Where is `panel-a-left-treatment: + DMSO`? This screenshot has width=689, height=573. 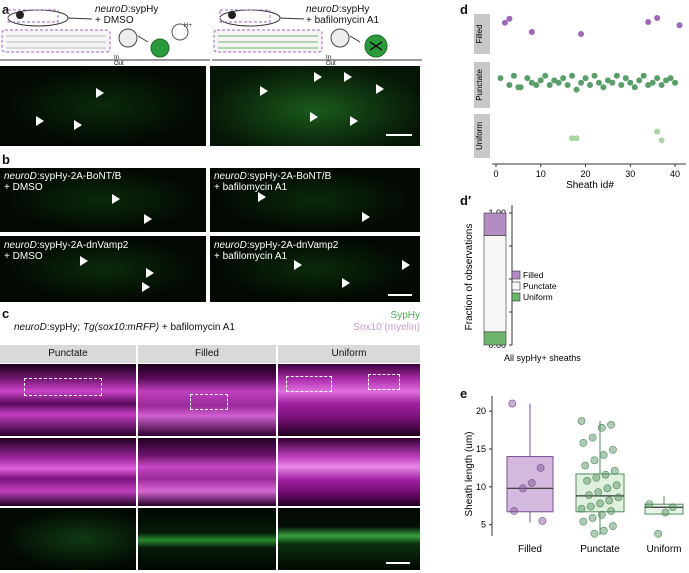 panel-a-left-treatment: + DMSO is located at coordinates (114, 20).